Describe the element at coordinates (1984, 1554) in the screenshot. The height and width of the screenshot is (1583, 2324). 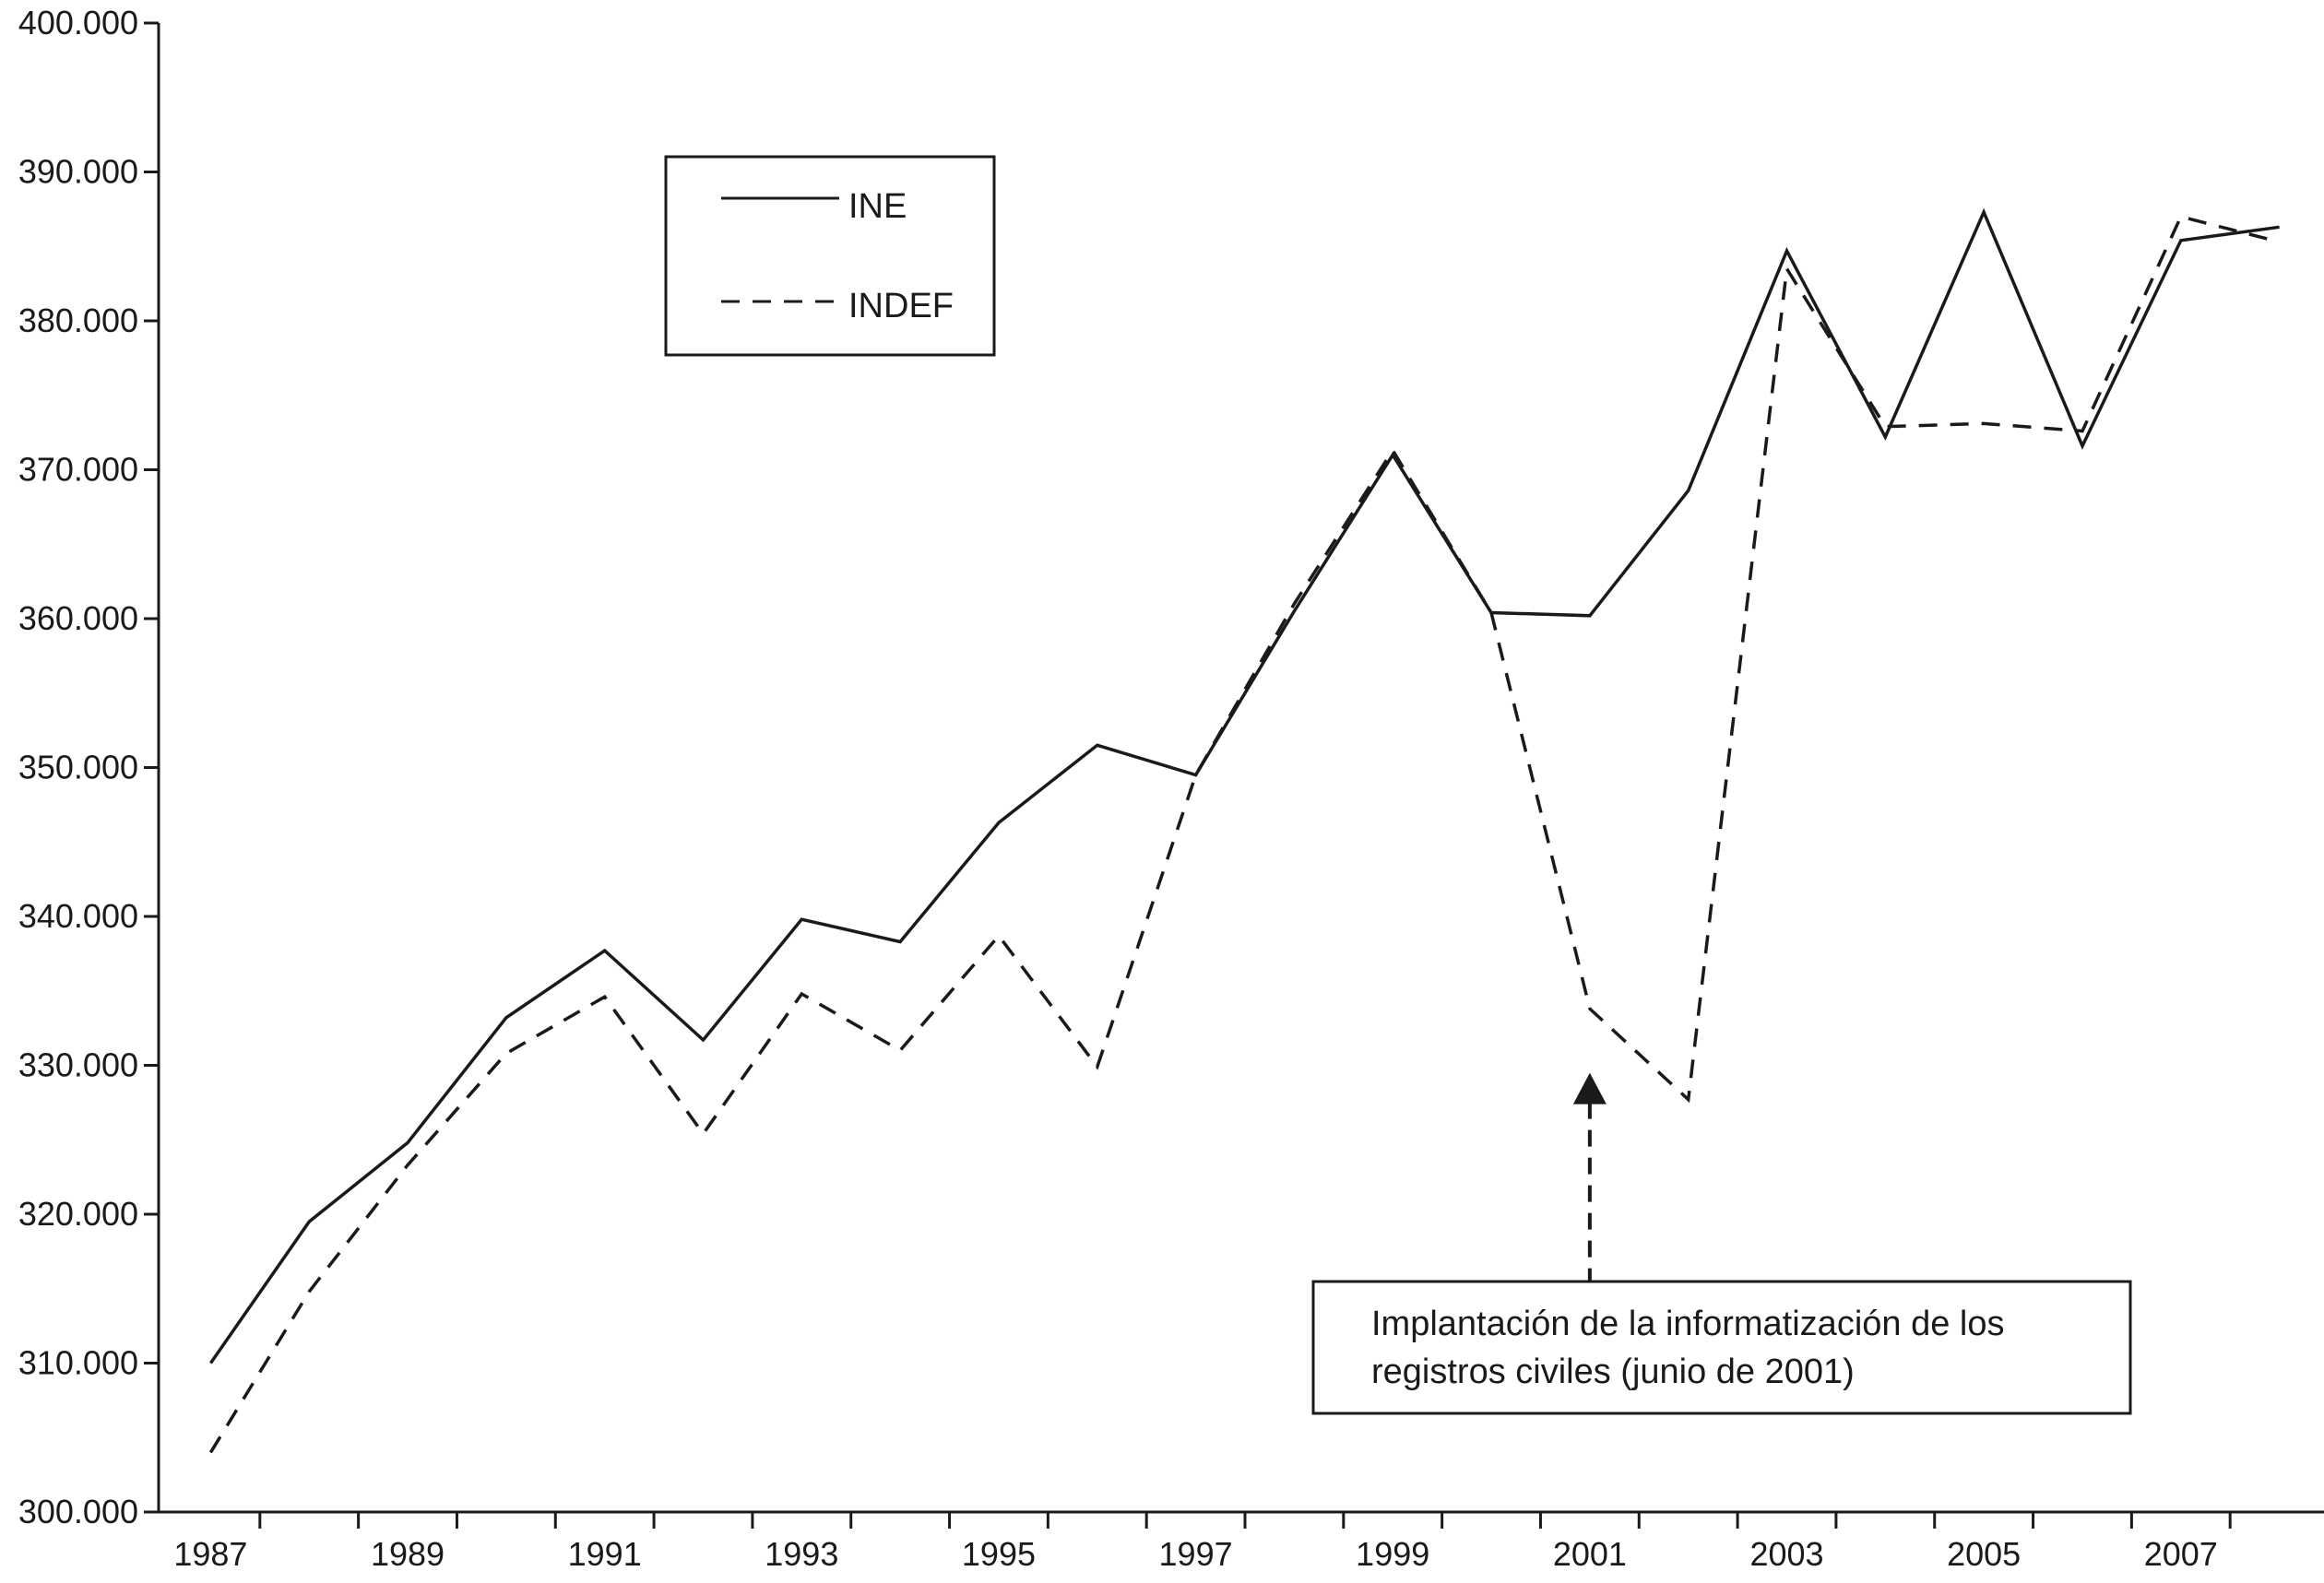
I see `x-tick-label: 2005` at that location.